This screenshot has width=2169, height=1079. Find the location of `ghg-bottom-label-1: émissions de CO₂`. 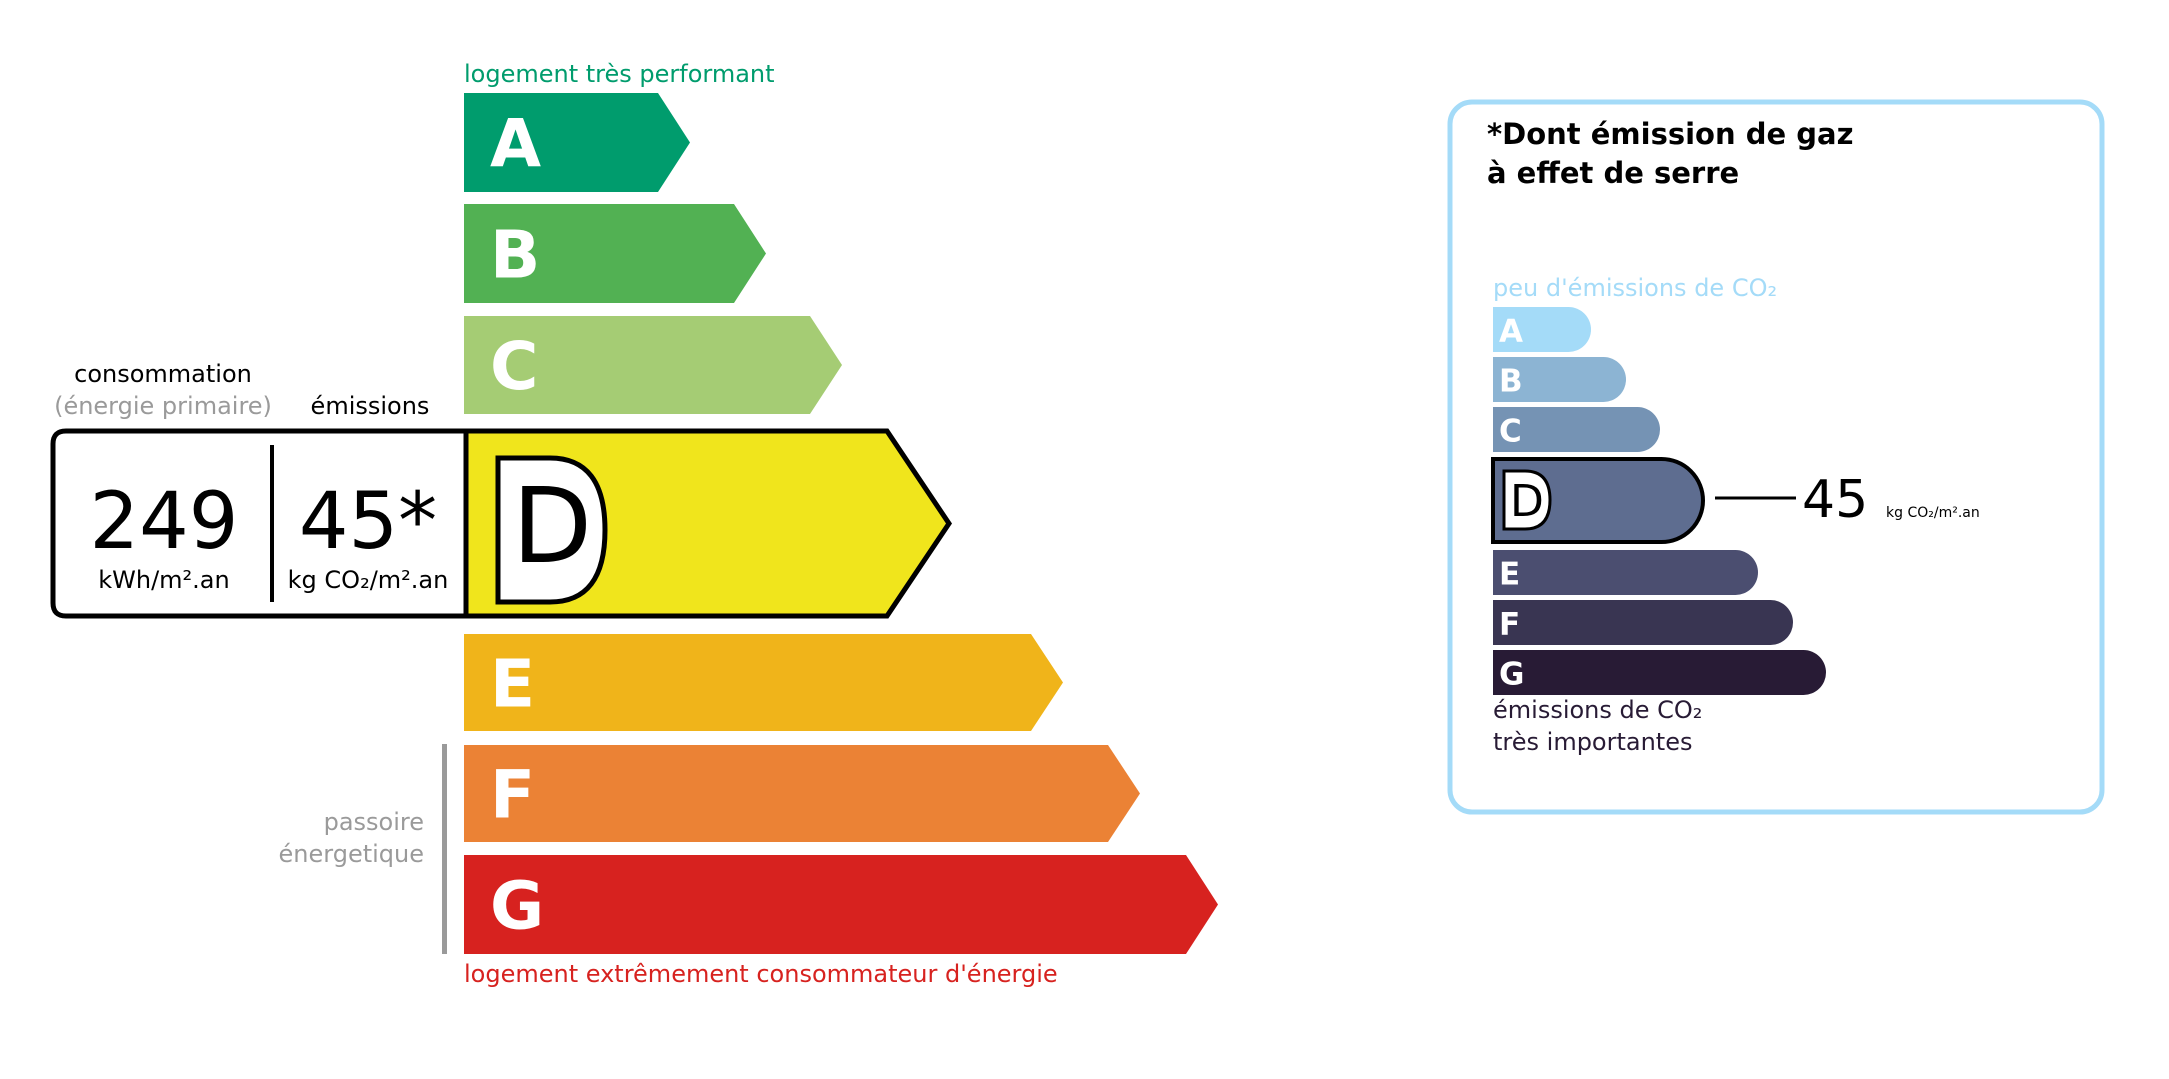

ghg-bottom-label-1: émissions de CO₂ is located at coordinates (1597, 710).